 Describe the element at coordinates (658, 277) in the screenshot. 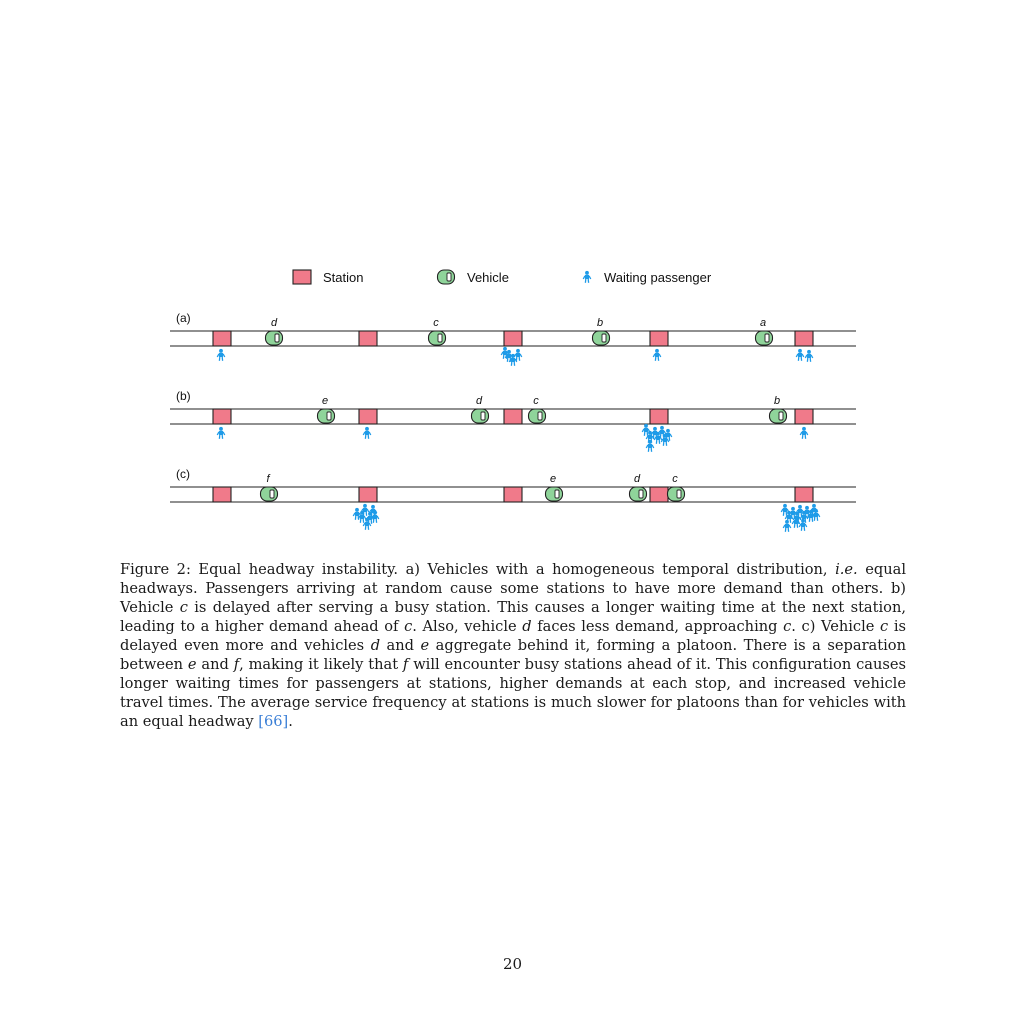

I see `legend-passenger-label: Waiting passenger` at that location.